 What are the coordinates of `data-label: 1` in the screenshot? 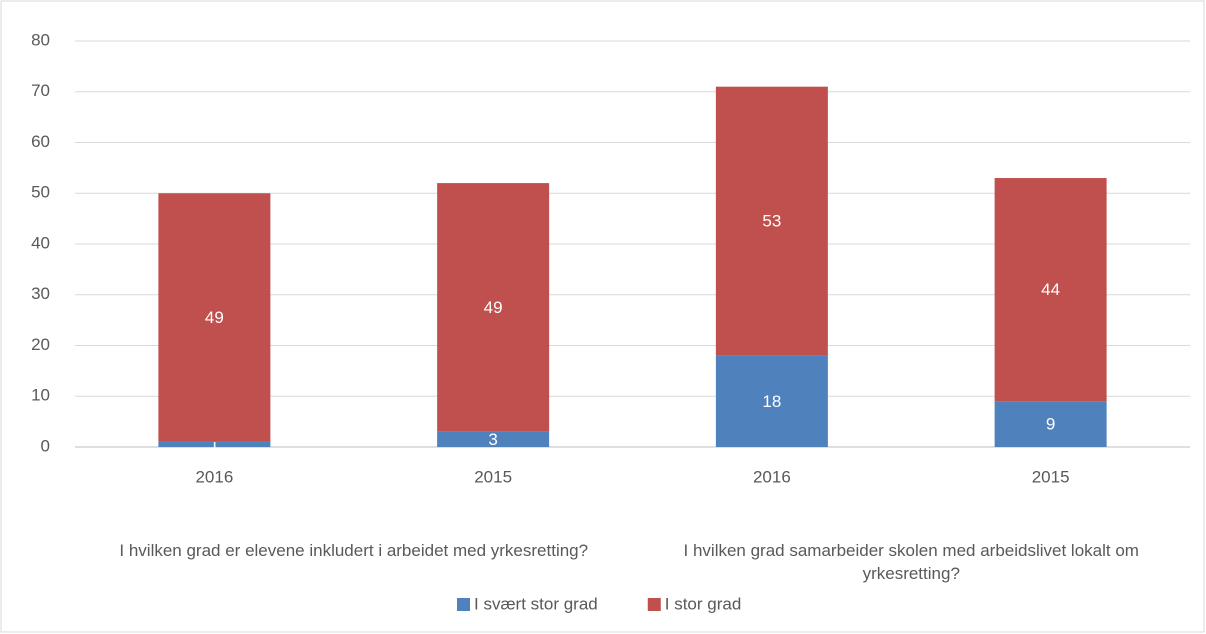 It's located at (214, 444).